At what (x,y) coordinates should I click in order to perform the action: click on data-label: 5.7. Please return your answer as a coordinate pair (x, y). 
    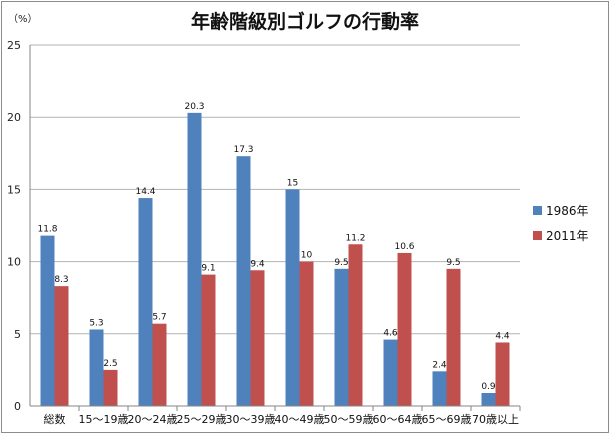
    Looking at the image, I should click on (159, 318).